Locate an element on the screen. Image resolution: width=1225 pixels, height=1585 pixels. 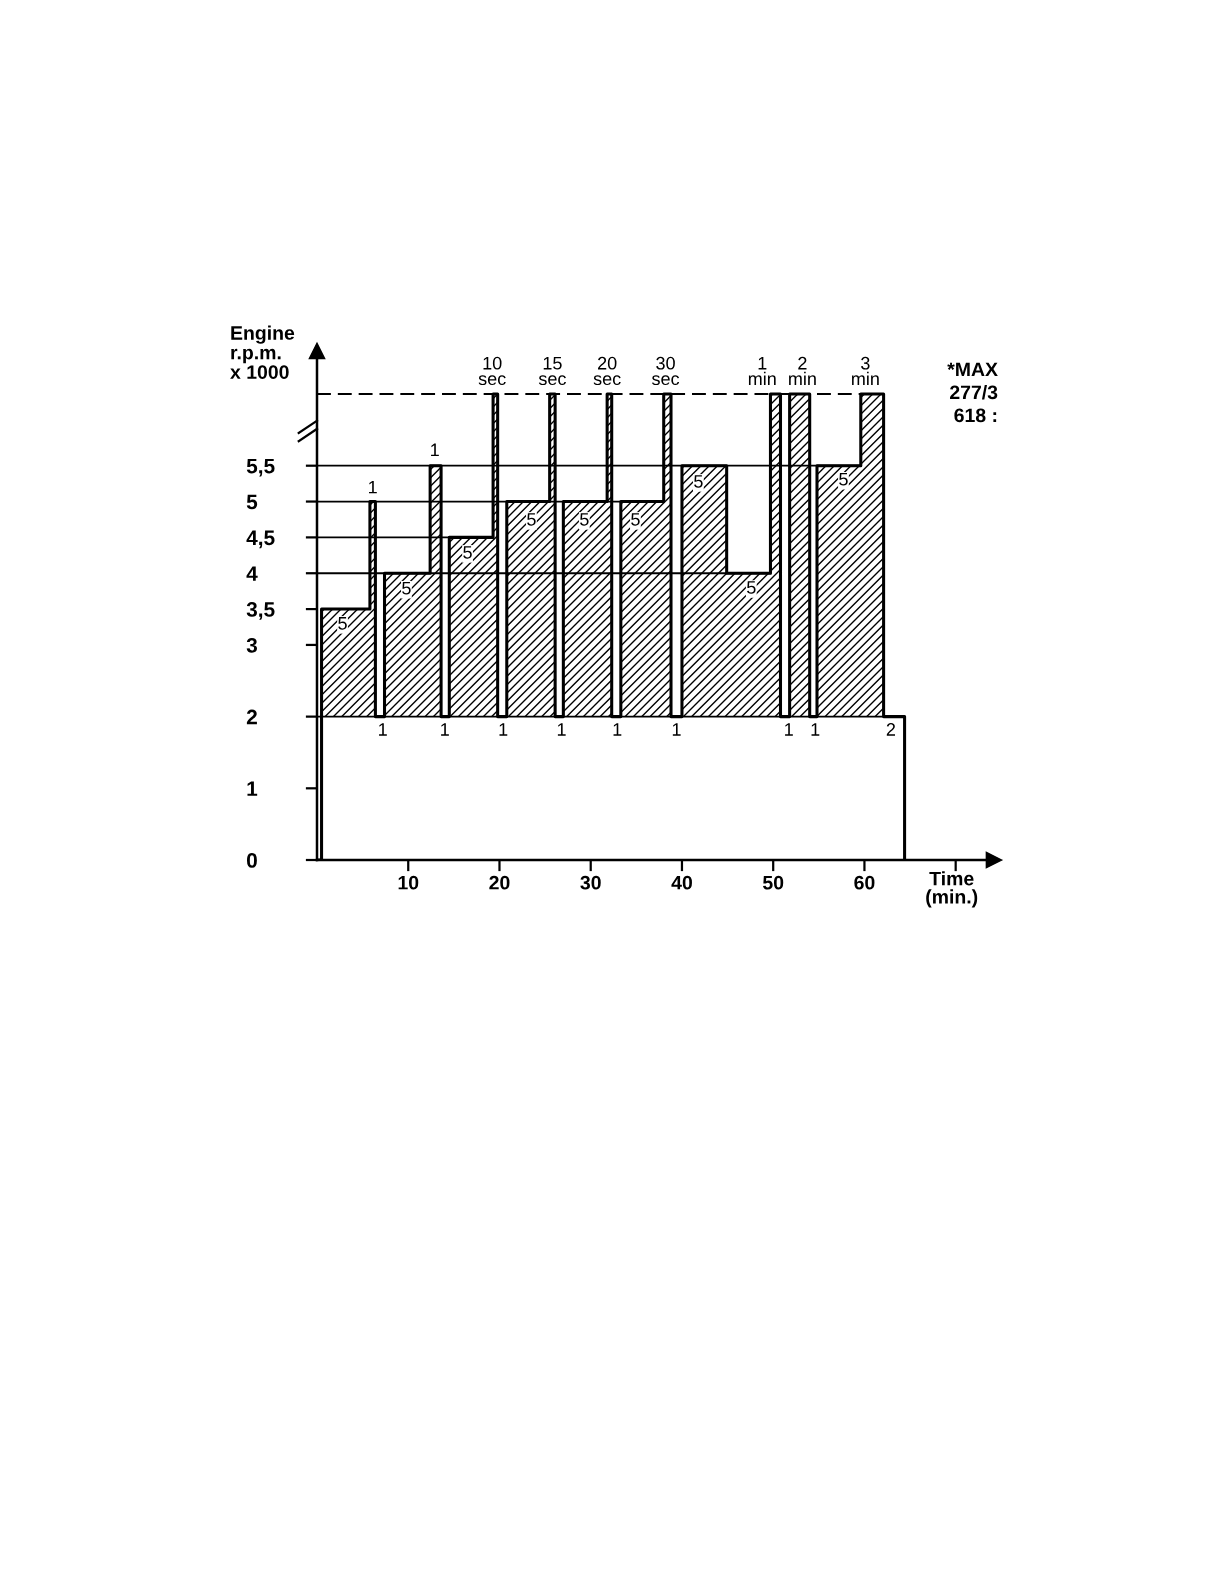
y-tick-label: 4 is located at coordinates (252, 573).